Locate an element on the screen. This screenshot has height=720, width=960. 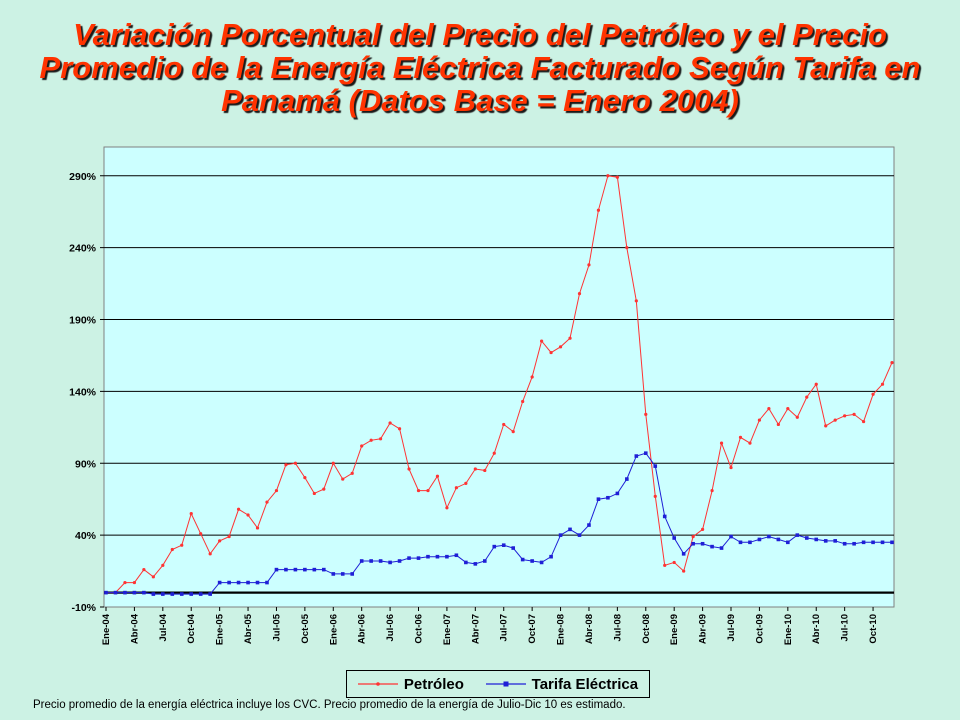
y-tick-label: 290% is located at coordinates (83, 177).